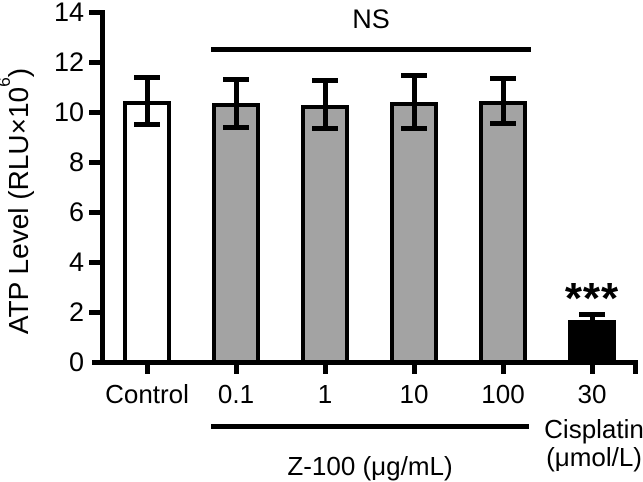 The width and height of the screenshot is (643, 482). Describe the element at coordinates (592, 394) in the screenshot. I see `x-tick-label-30: 30` at that location.